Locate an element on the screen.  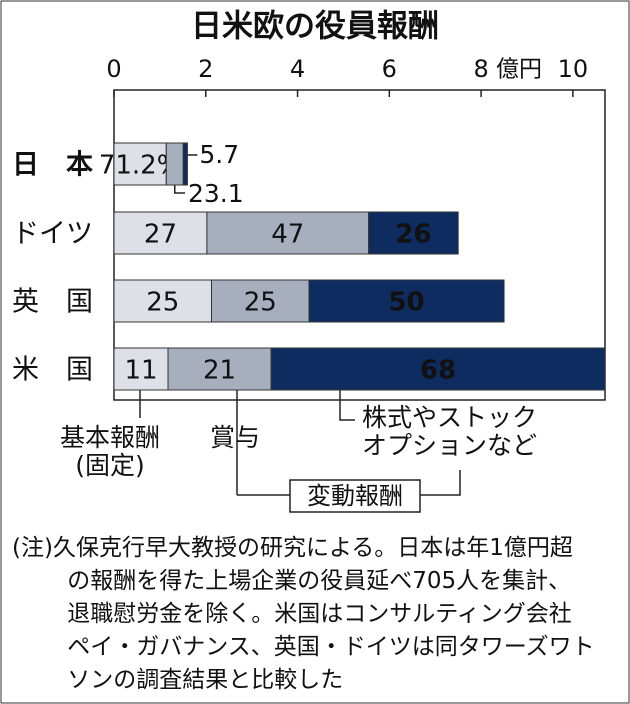
data-label: 26 is located at coordinates (413, 235).